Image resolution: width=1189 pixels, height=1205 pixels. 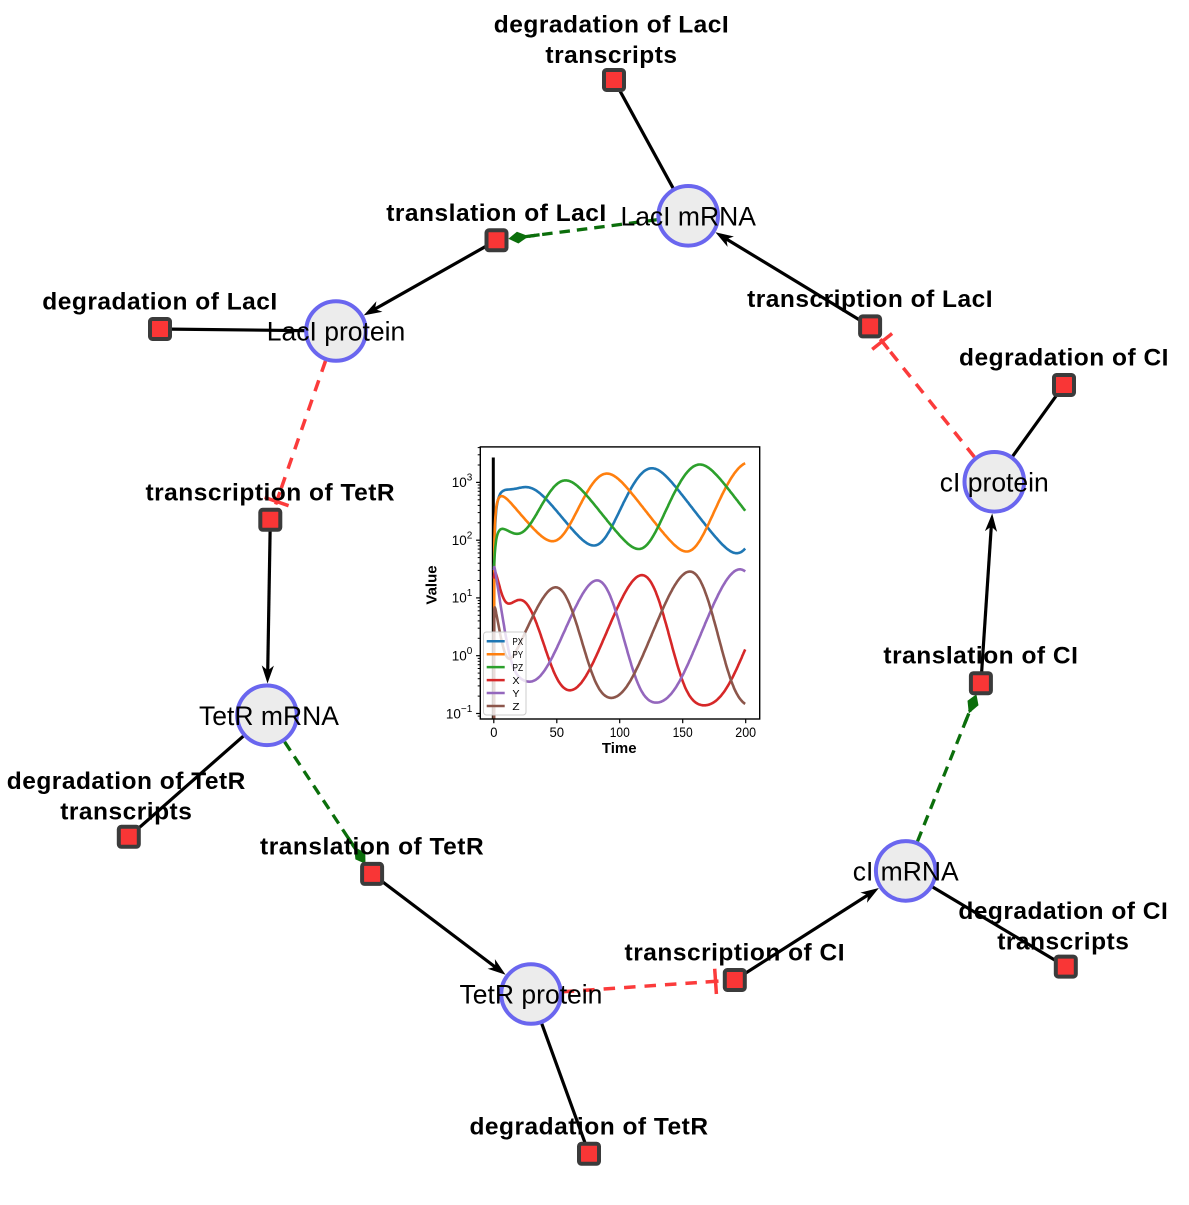 What do you see at coordinates (270, 492) in the screenshot?
I see `svg-text: transcription of TetR` at bounding box center [270, 492].